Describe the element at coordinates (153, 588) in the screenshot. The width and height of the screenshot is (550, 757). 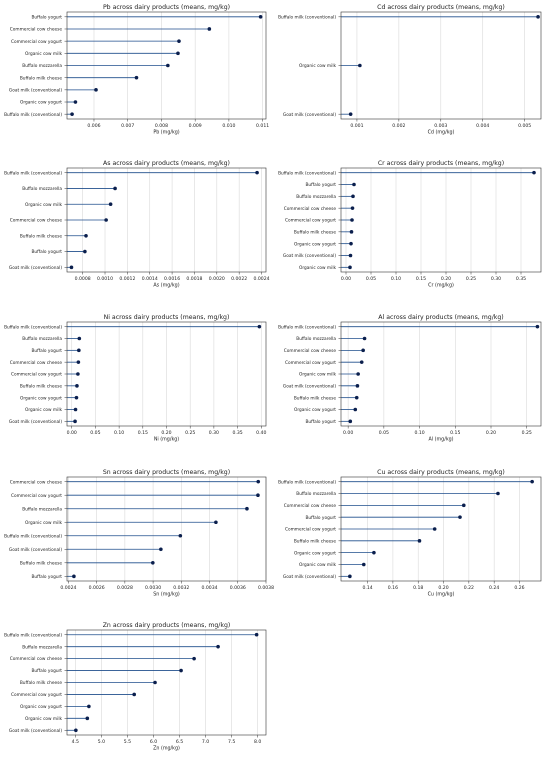
I see `x-tick-label: 0.0030` at that location.